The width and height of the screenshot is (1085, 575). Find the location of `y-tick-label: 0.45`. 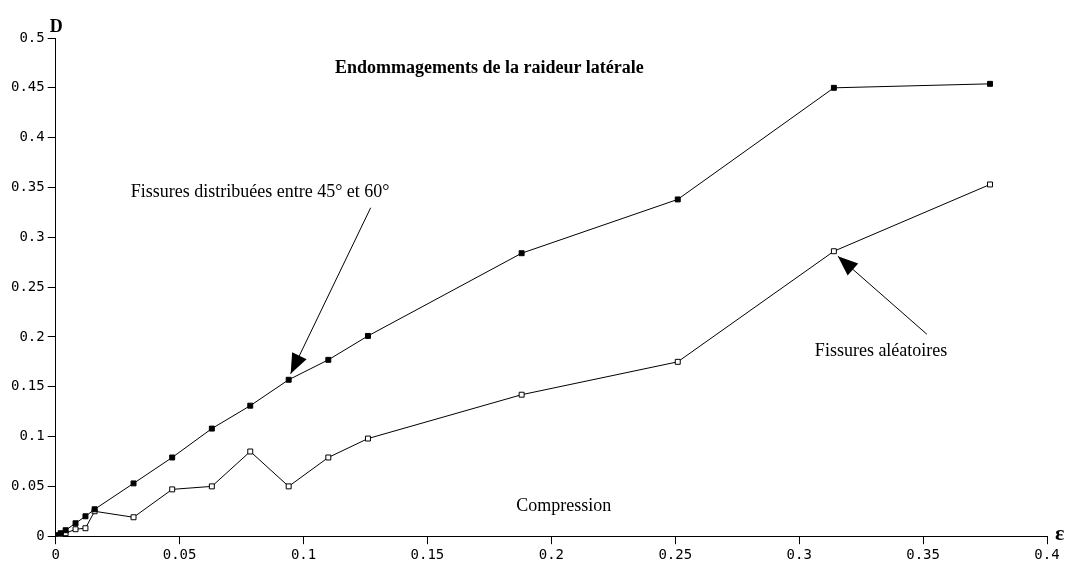

y-tick-label: 0.45 is located at coordinates (28, 86).